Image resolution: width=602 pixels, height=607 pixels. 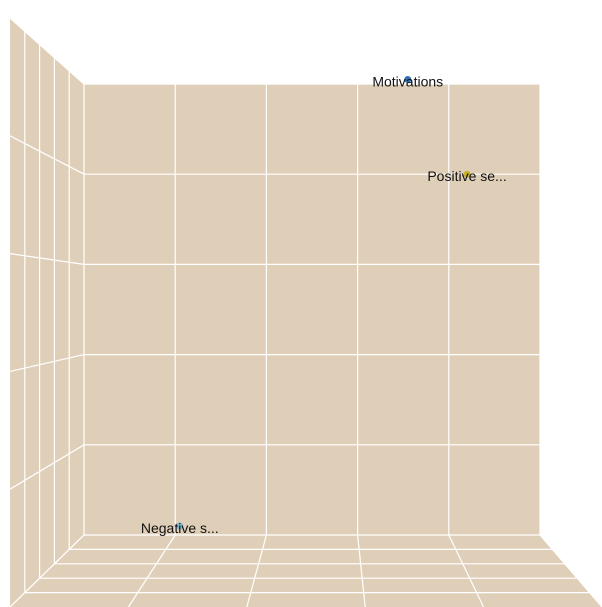 I want to click on data-point-label: Motivations, so click(x=407, y=81).